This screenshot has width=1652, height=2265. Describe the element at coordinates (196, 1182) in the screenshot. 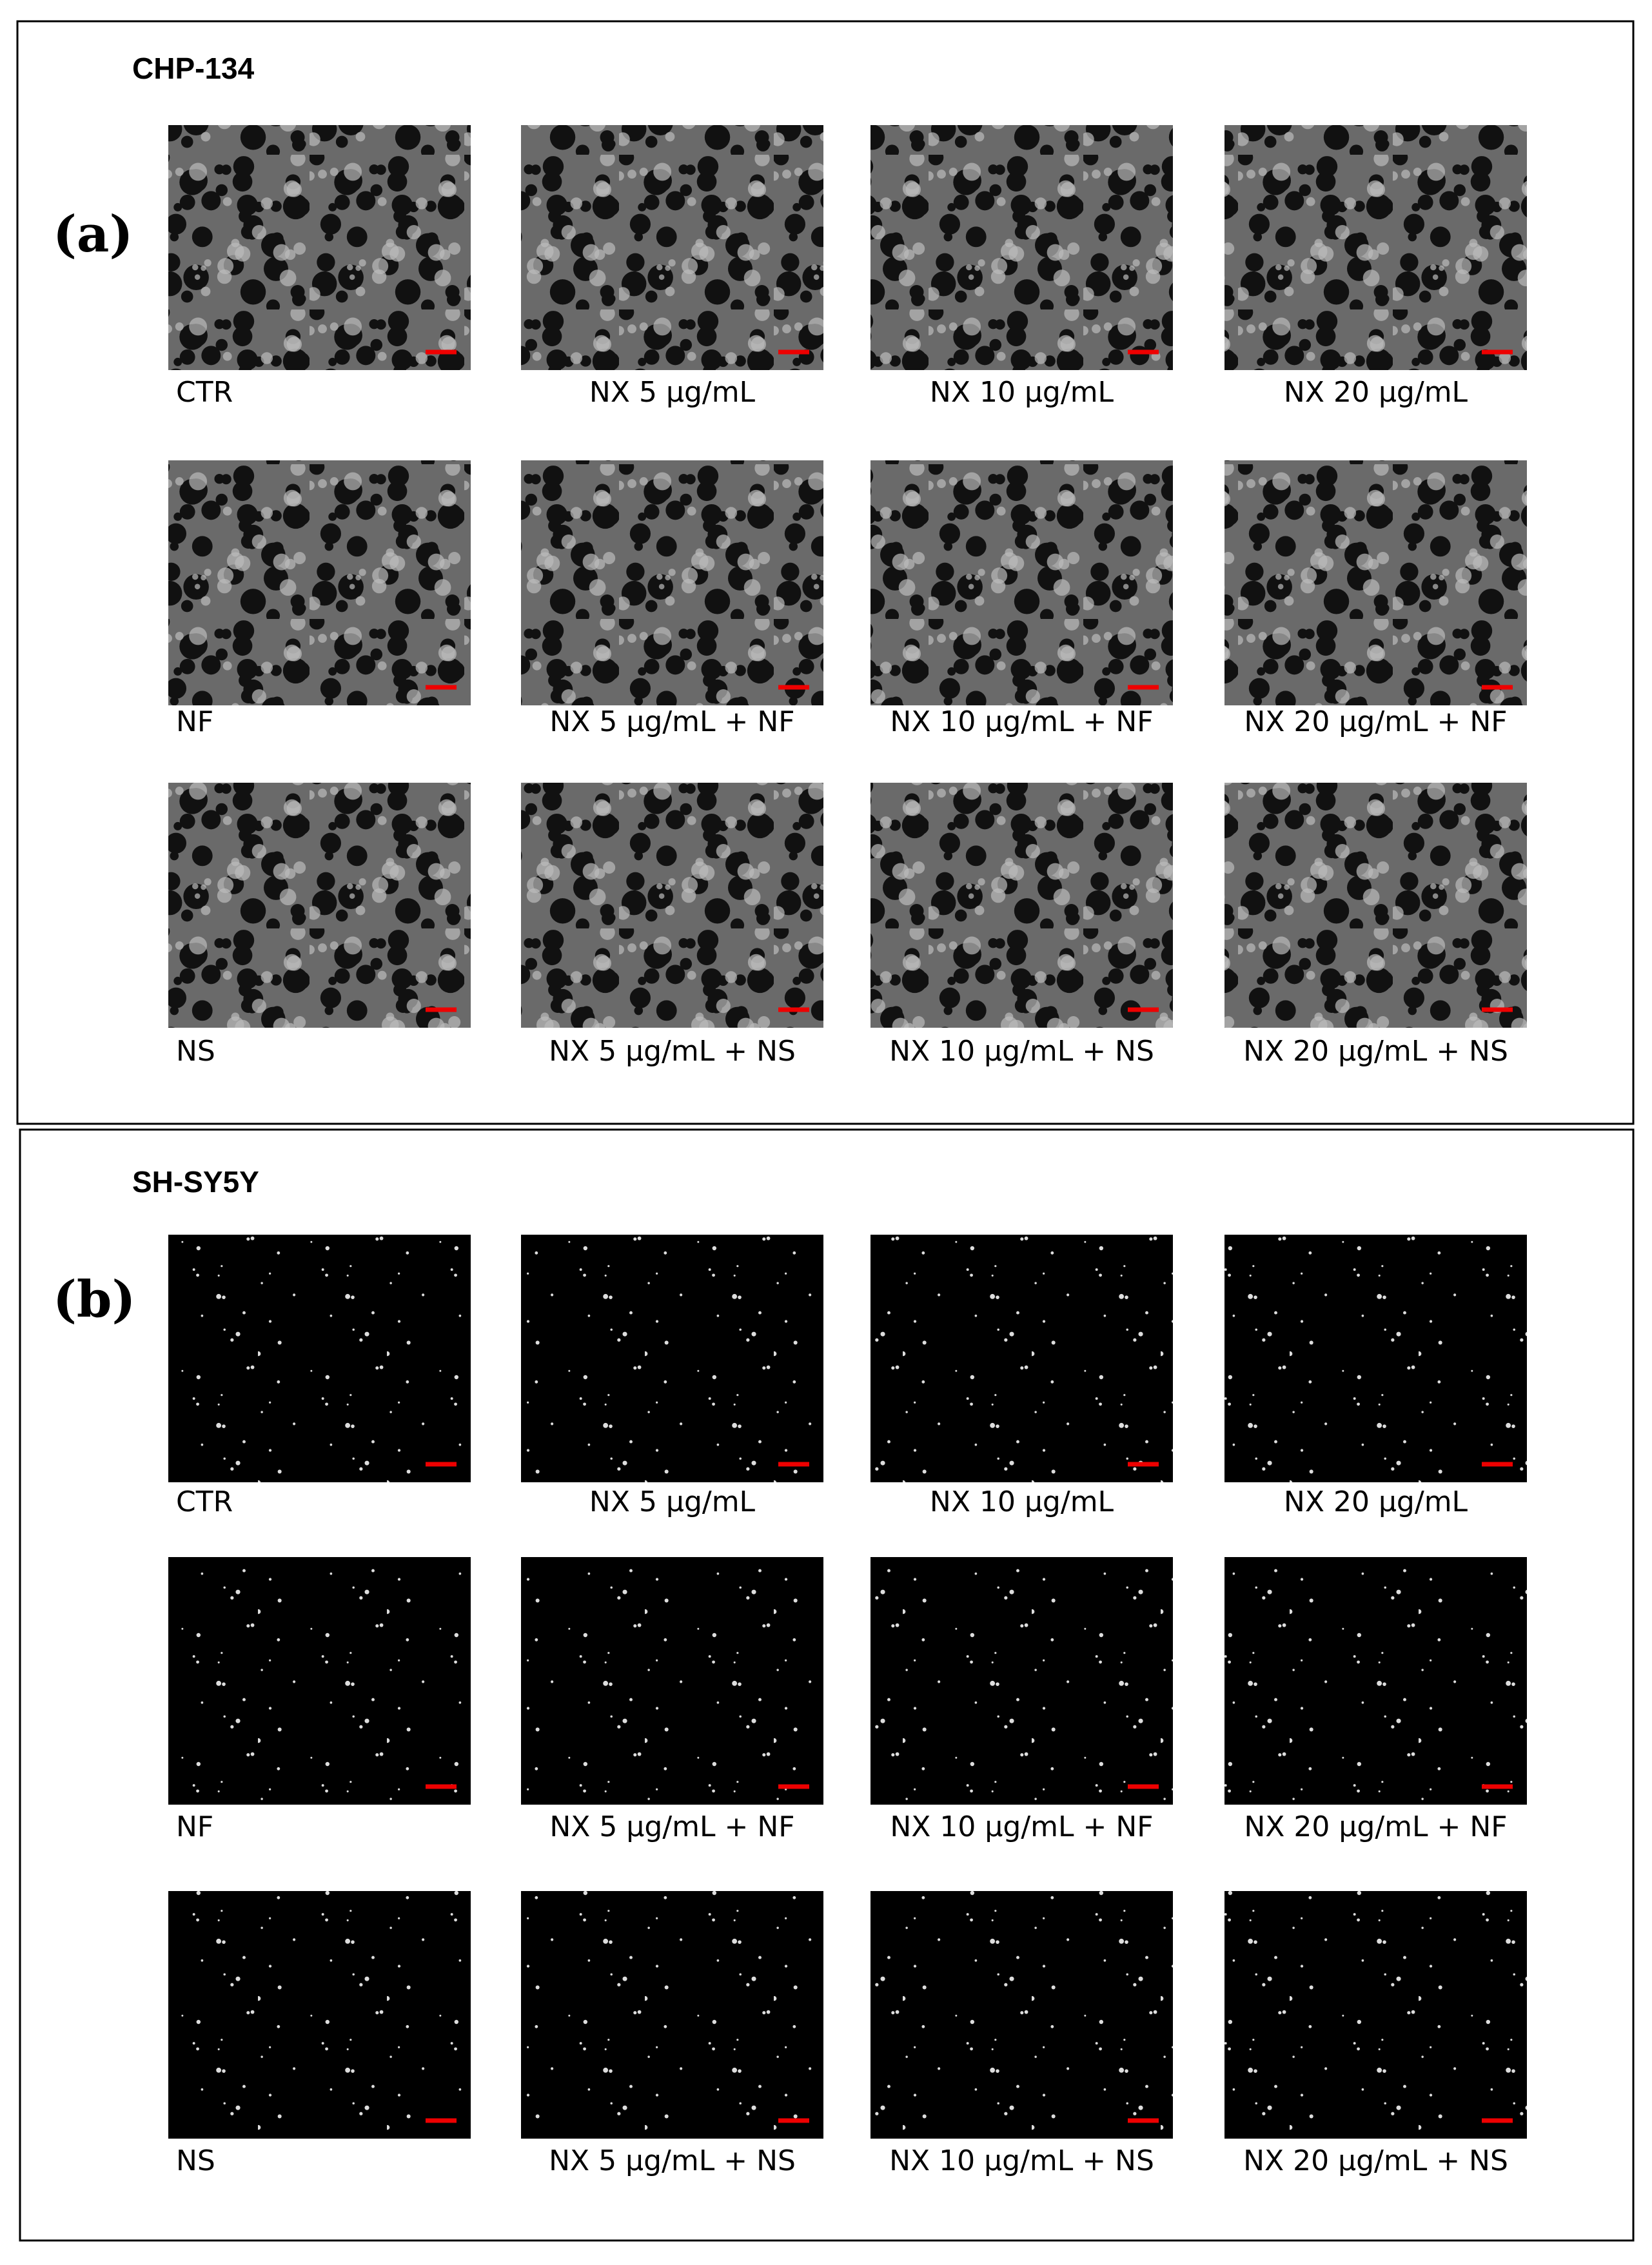

I see `panel-title: SH-SY5Y` at that location.